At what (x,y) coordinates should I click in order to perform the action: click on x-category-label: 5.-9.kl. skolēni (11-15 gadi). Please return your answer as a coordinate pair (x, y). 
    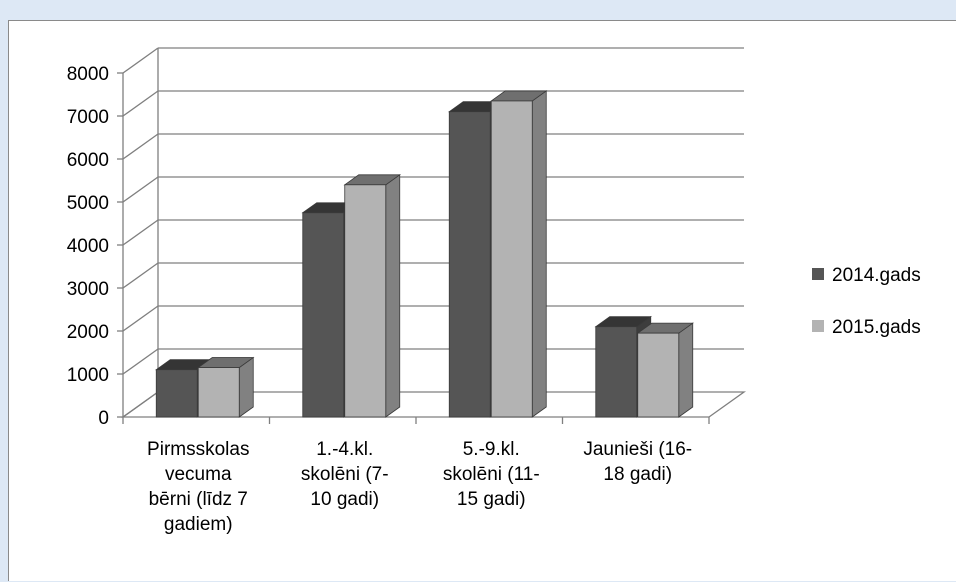
    Looking at the image, I should click on (491, 474).